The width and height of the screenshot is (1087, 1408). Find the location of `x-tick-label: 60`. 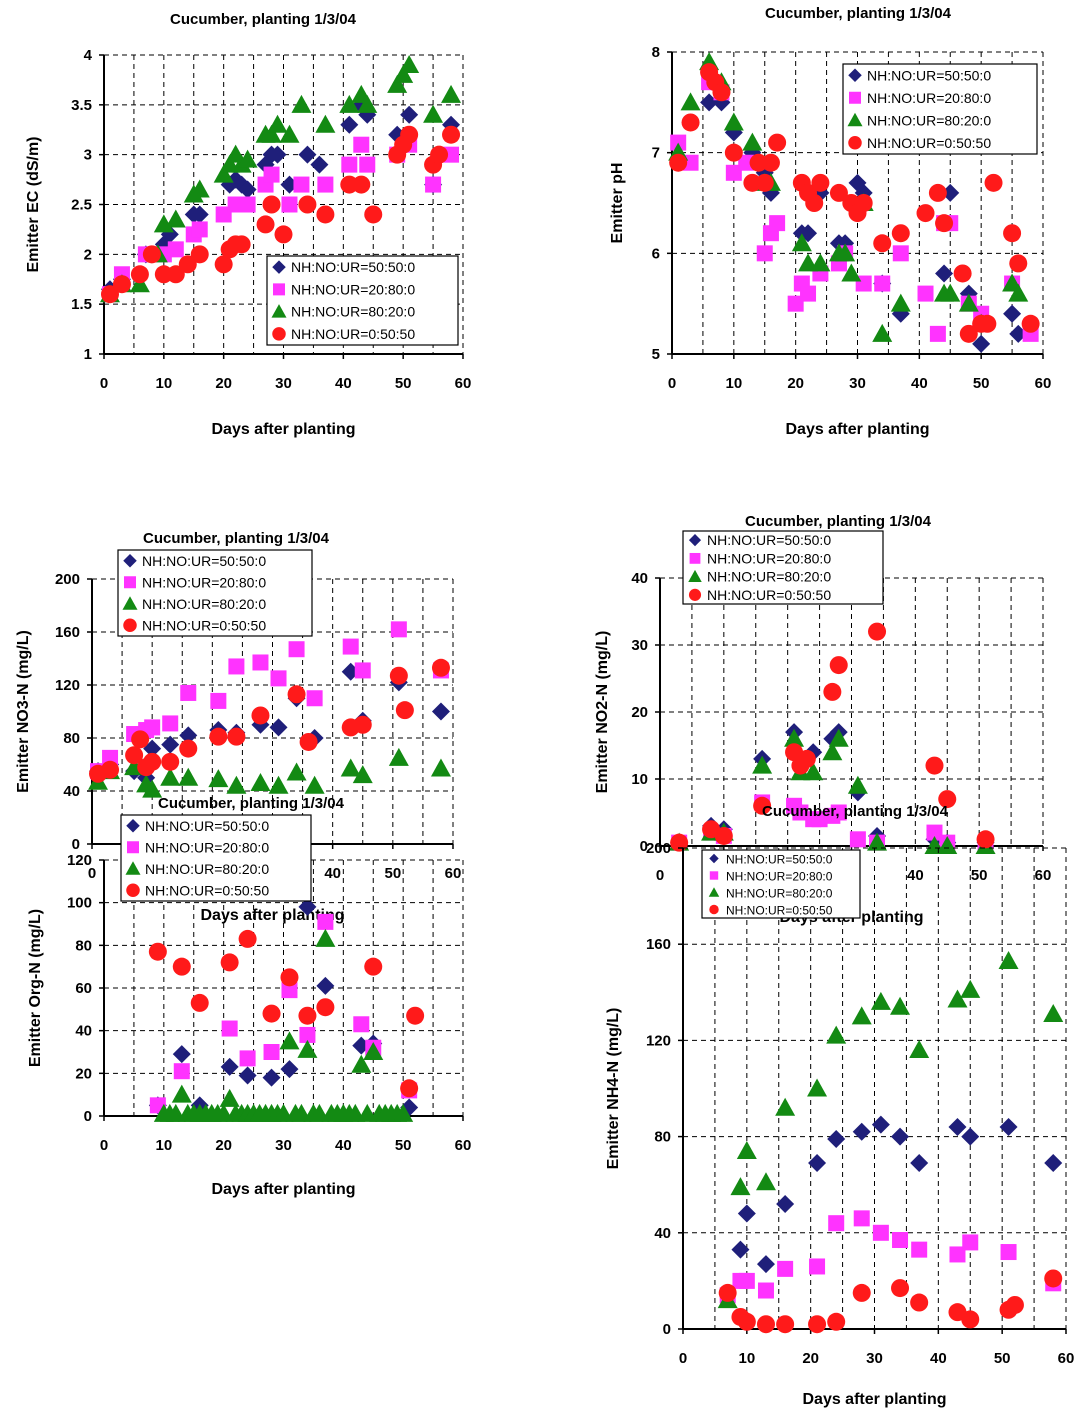

x-tick-label: 60 is located at coordinates (463, 1145).